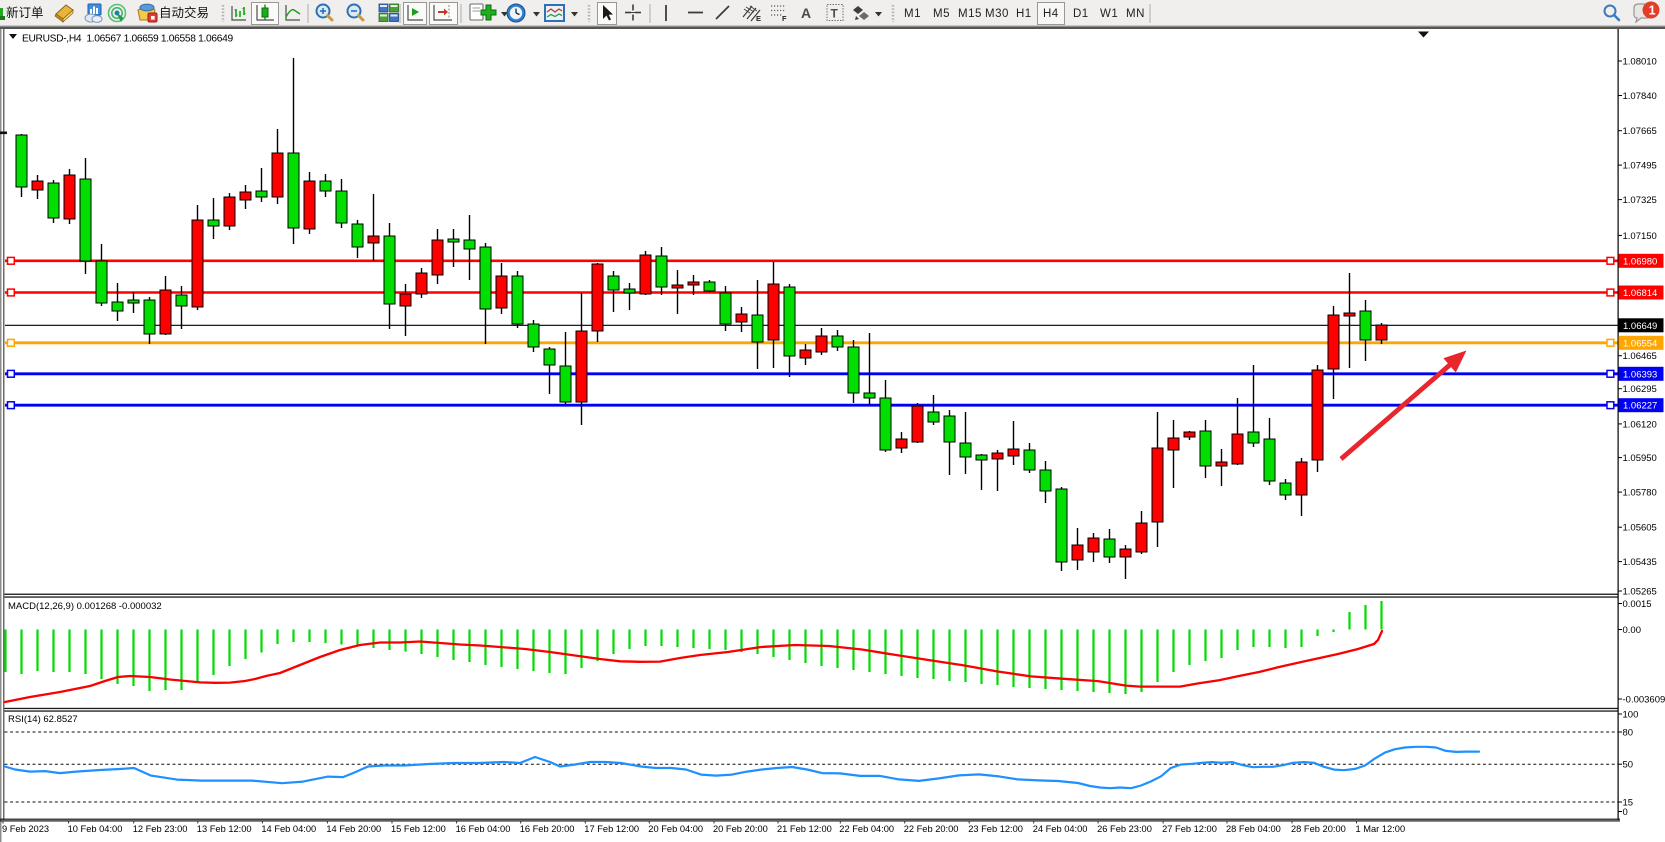 Image resolution: width=1665 pixels, height=842 pixels. Describe the element at coordinates (1051, 14) in the screenshot. I see `svg-text: H4` at that location.